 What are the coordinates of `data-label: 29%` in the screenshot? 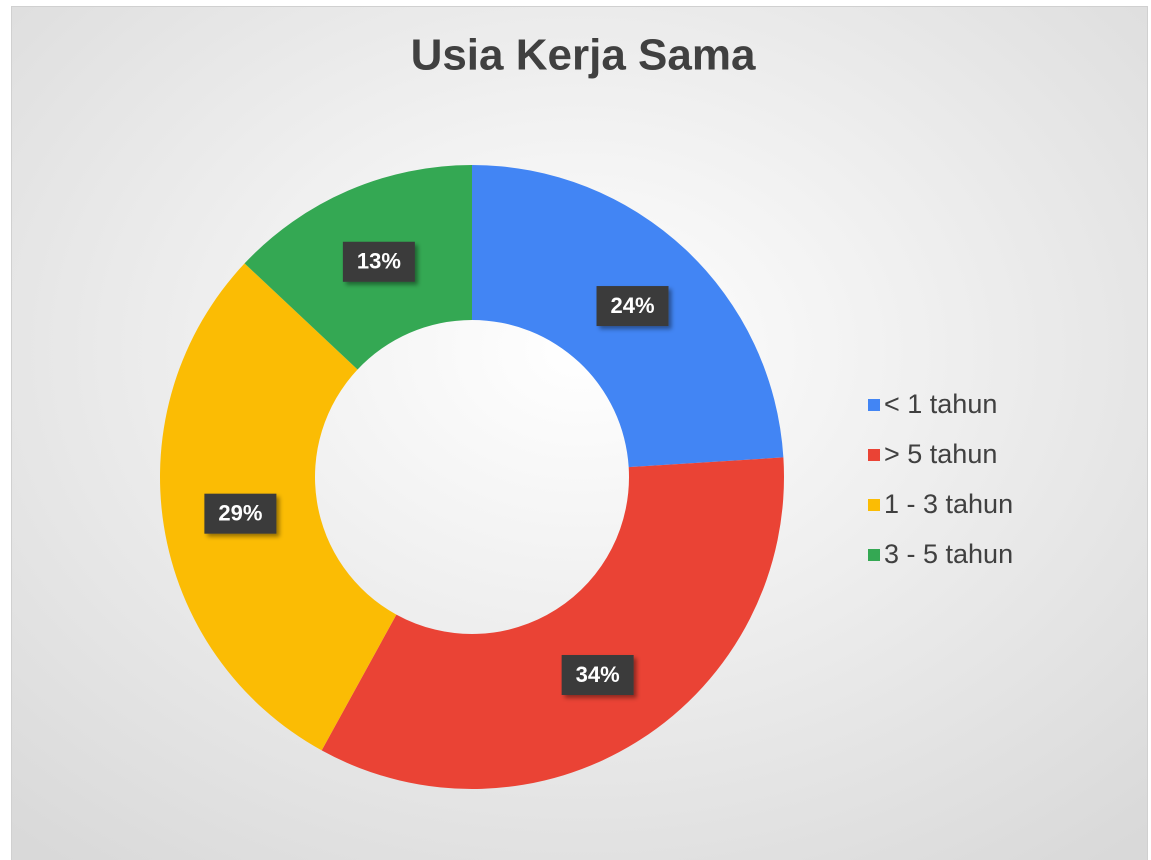 It's located at (240, 513).